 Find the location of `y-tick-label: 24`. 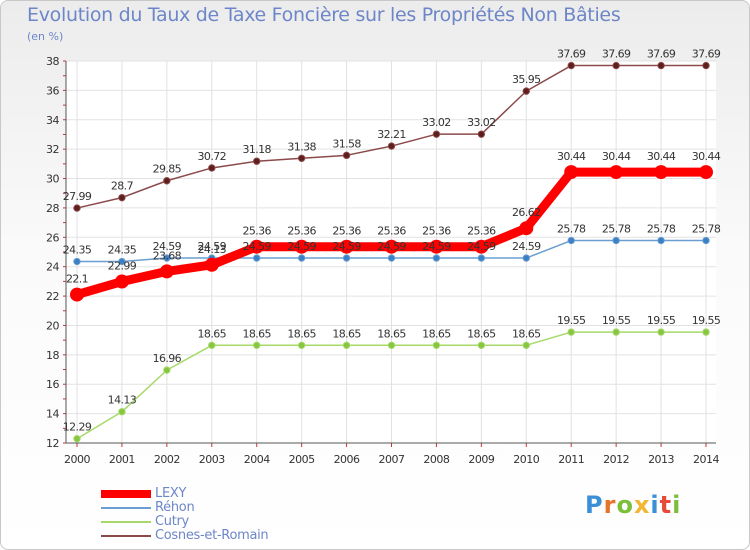

y-tick-label: 24 is located at coordinates (52, 267).